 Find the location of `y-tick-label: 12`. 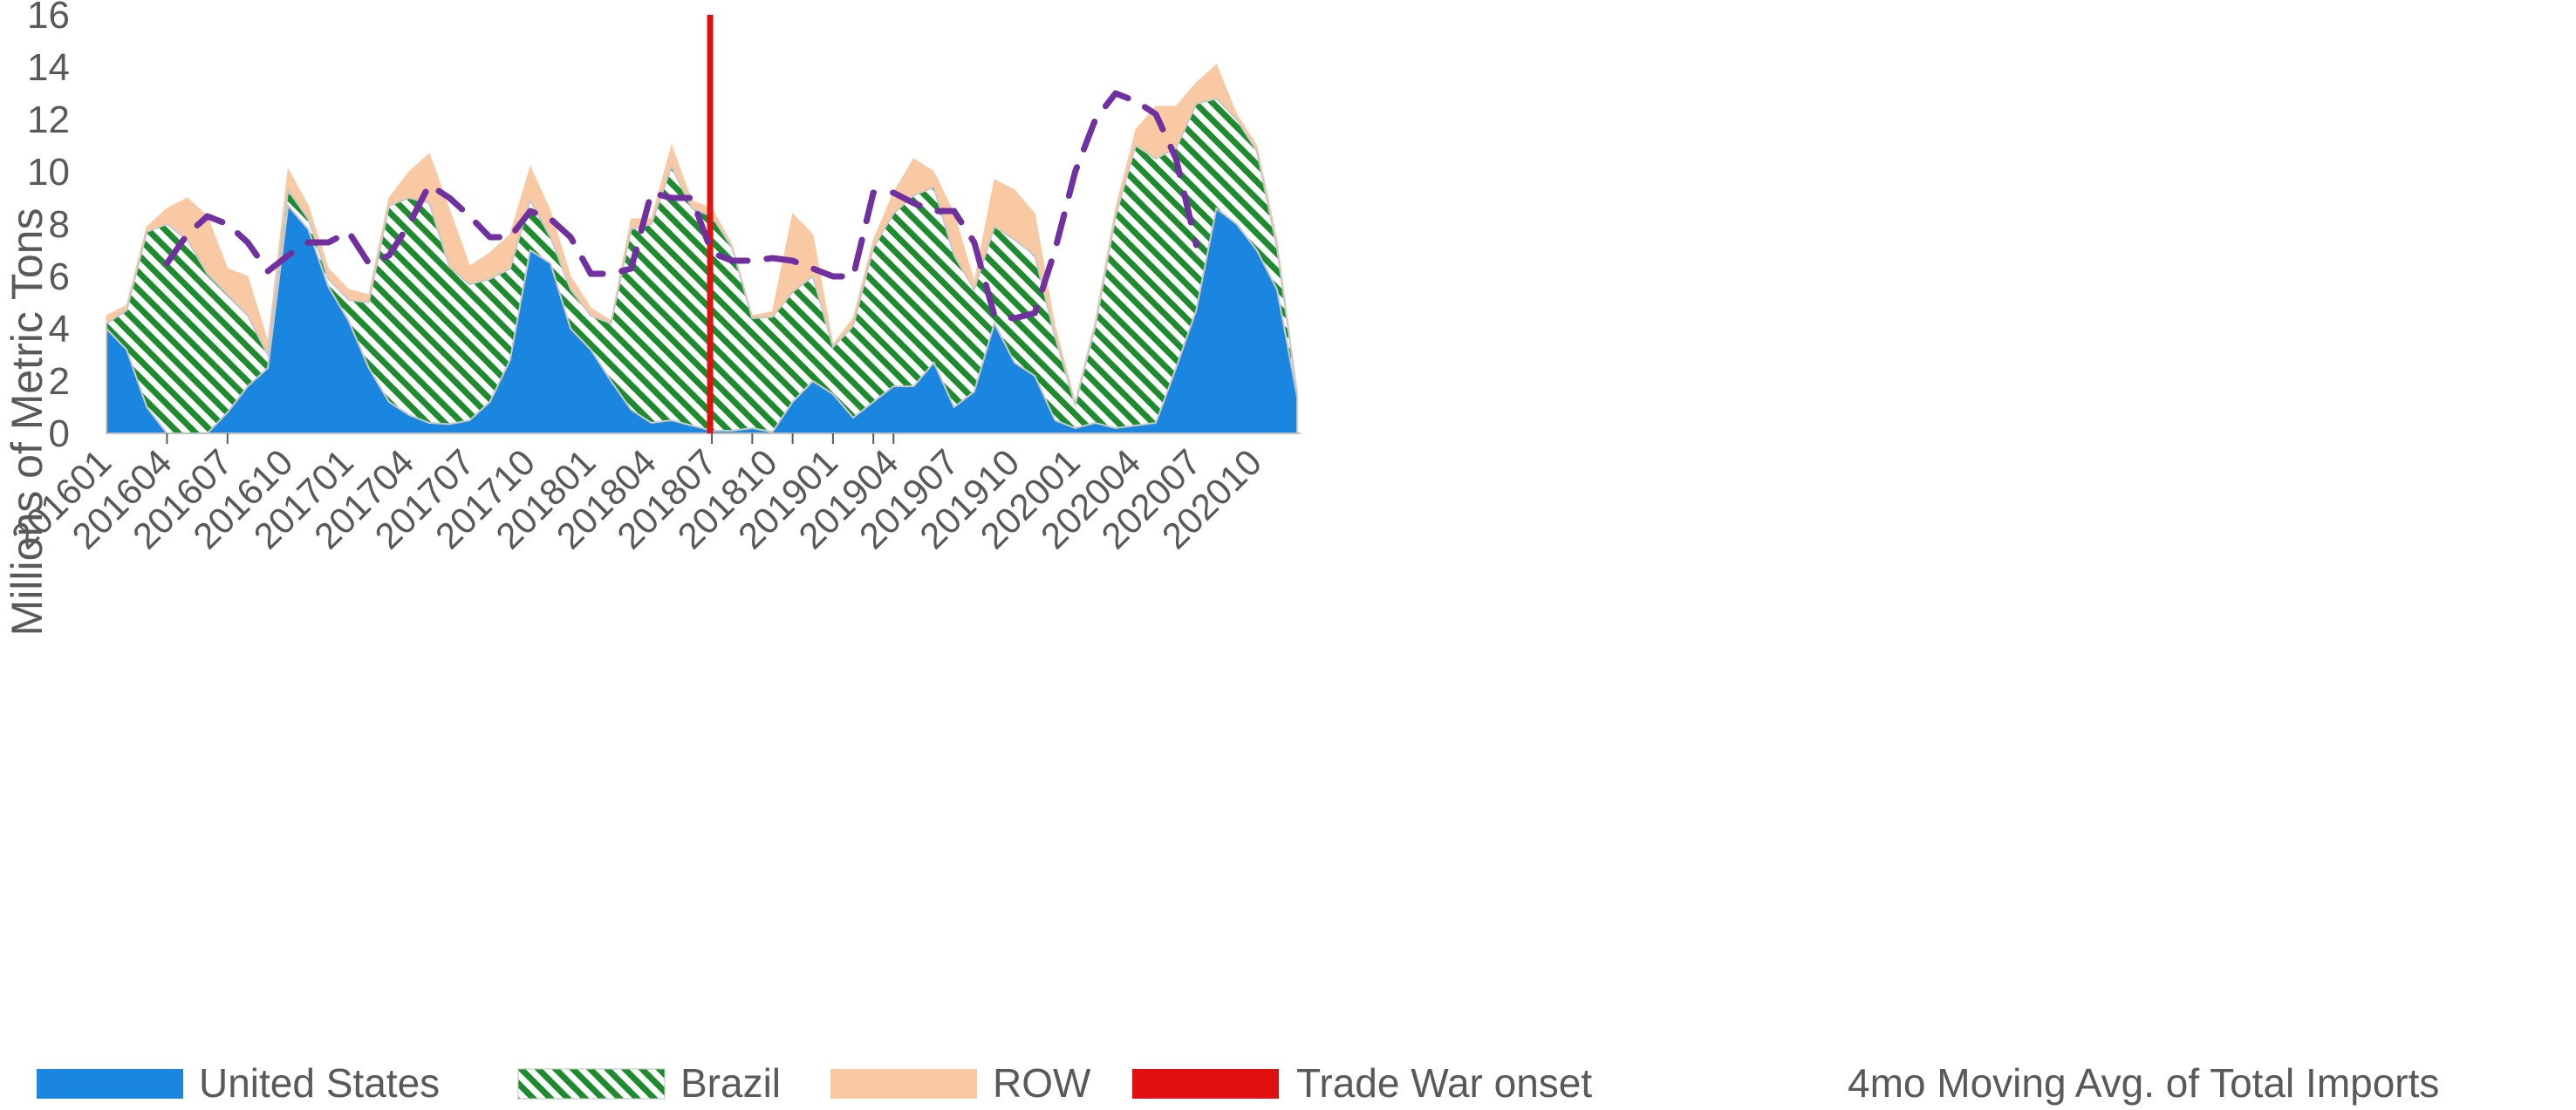

y-tick-label: 12 is located at coordinates (48, 120).